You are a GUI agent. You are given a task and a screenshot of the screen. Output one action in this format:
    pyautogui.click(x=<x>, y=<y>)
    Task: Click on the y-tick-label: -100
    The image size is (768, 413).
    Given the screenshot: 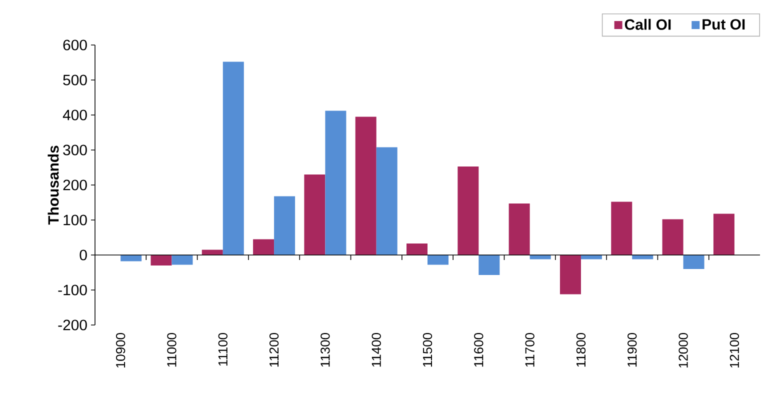 What is the action you would take?
    pyautogui.click(x=72, y=290)
    